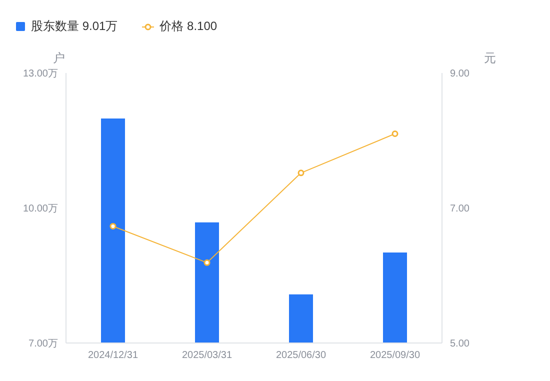 Image resolution: width=550 pixels, height=381 pixels. What do you see at coordinates (74, 26) in the screenshot?
I see `legend-label: 股东数量 9.01万` at bounding box center [74, 26].